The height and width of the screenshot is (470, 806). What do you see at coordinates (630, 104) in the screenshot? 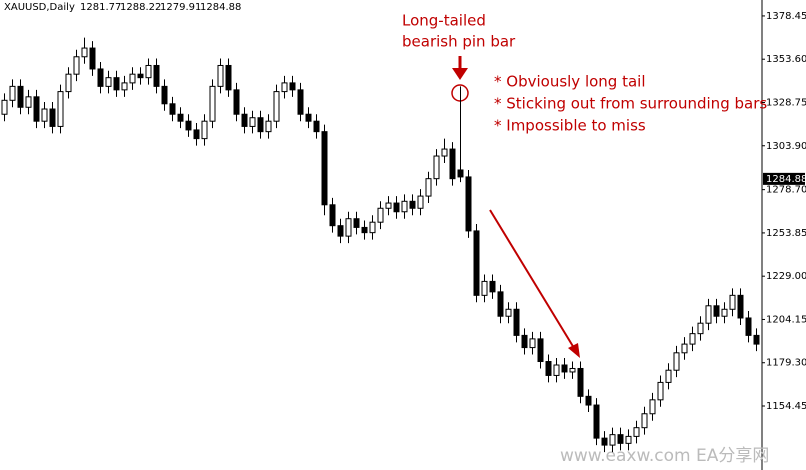
I see `annotation-note: * Sticking out from surrounding bars` at bounding box center [630, 104].